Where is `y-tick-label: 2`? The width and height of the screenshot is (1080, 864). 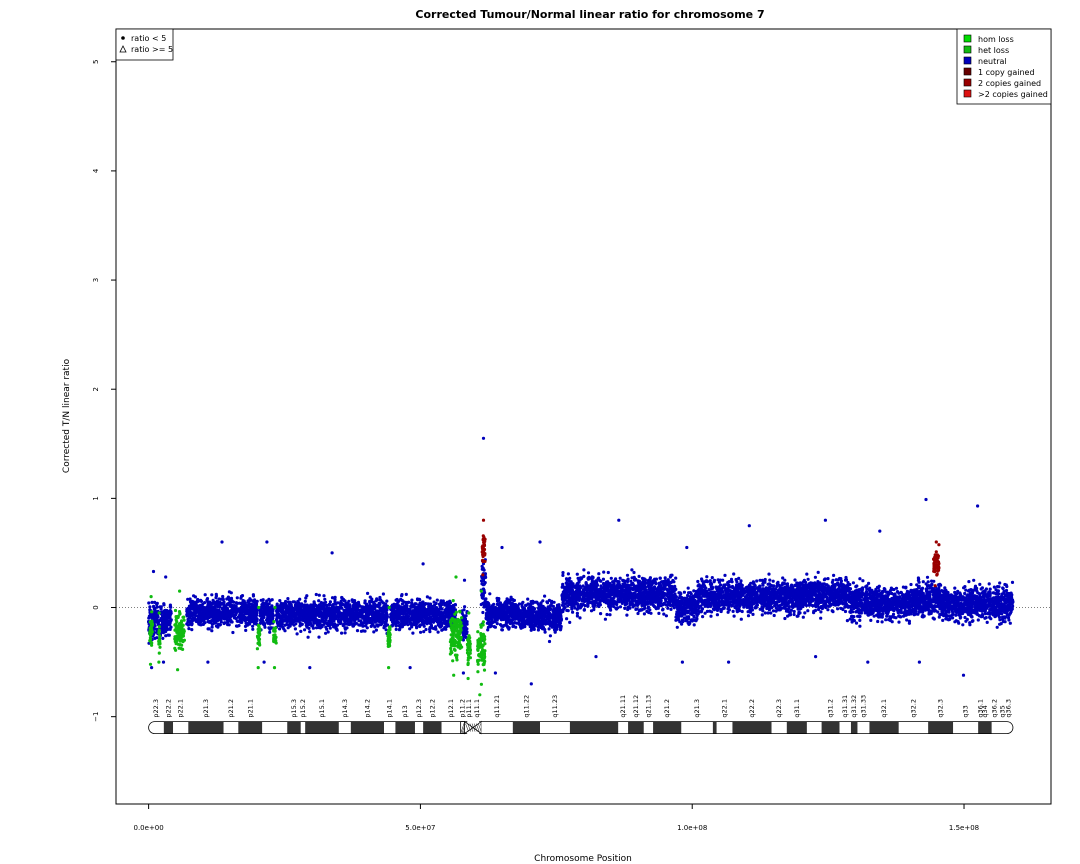
y-tick-label: 2 is located at coordinates (96, 389).